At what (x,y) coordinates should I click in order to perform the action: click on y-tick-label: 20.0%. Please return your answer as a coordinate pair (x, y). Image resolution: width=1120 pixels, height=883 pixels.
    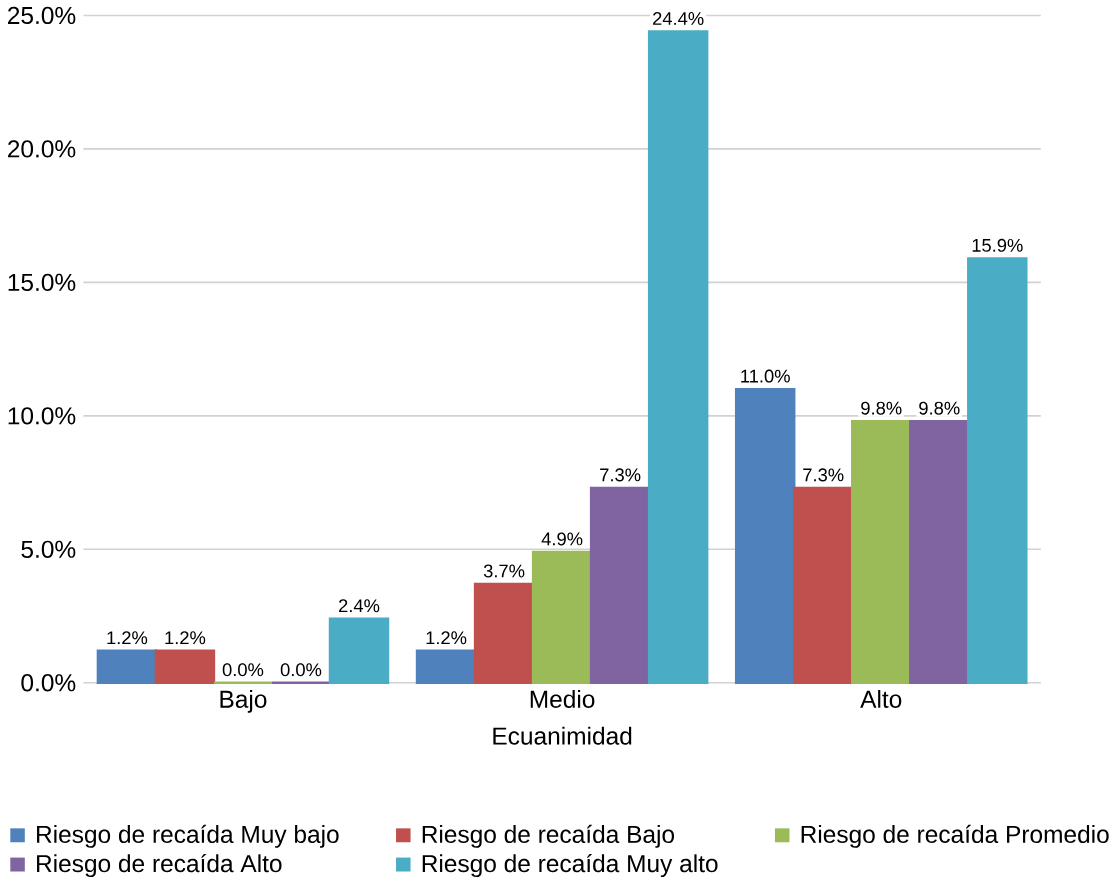
    Looking at the image, I should click on (42, 149).